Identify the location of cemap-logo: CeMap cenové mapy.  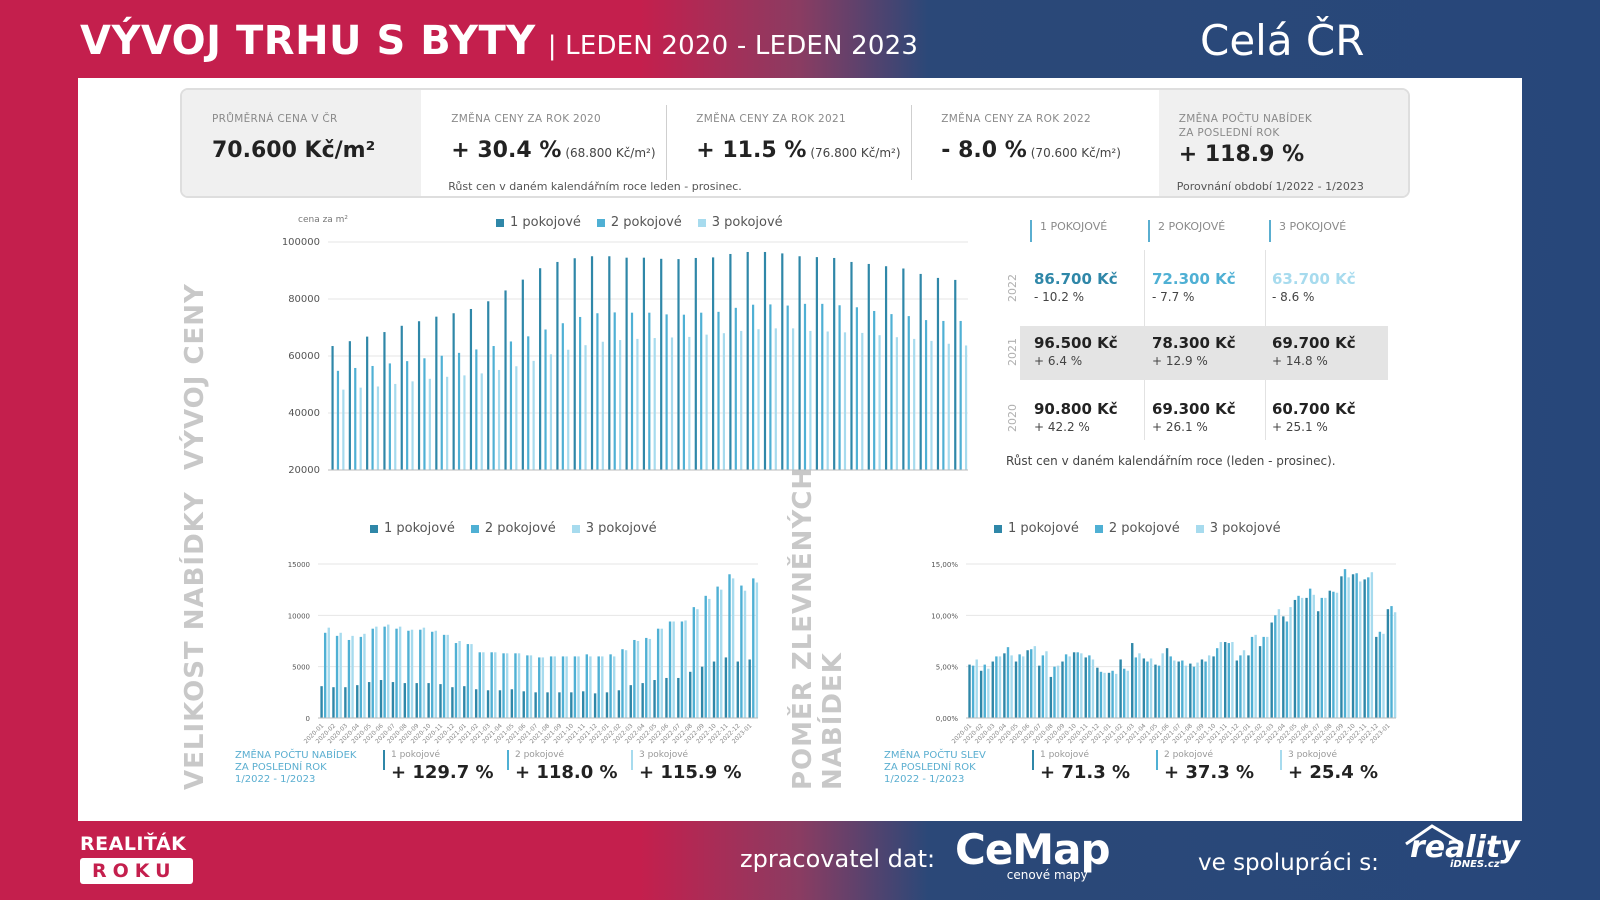
(1033, 855).